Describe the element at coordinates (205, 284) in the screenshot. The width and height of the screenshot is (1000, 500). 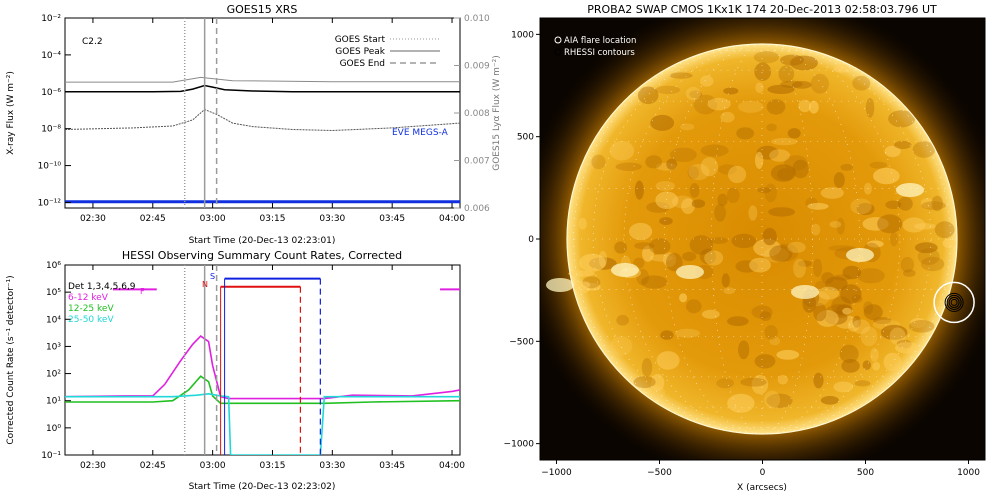
I see `hessi-flag-label-n: N` at that location.